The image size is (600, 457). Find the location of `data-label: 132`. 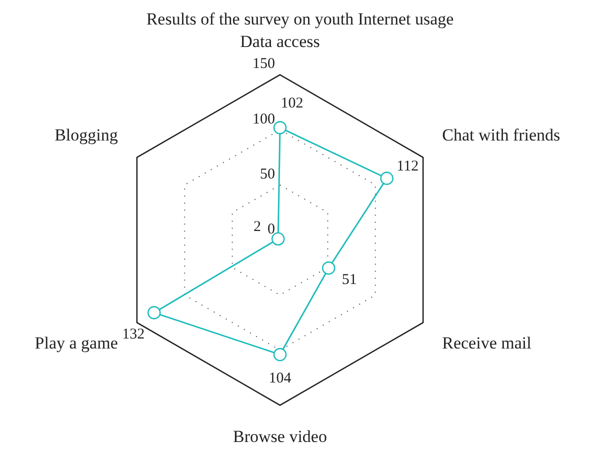

data-label: 132 is located at coordinates (133, 334).